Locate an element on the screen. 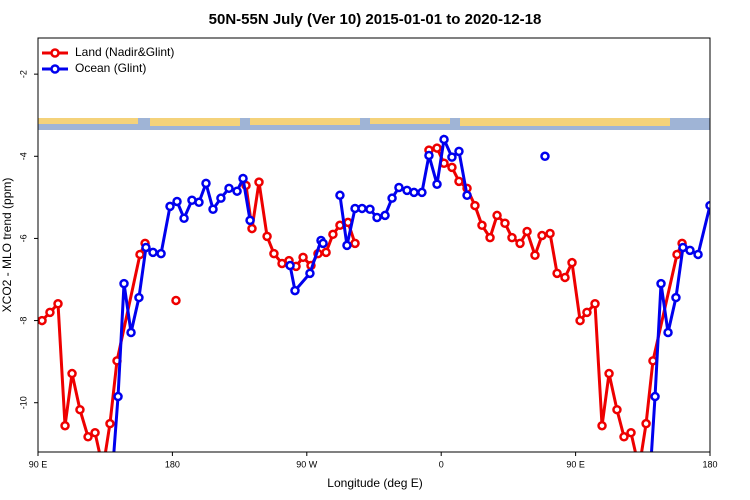 Image resolution: width=750 pixels, height=500 pixels. x-axis-label: Longitude (deg E) is located at coordinates (374, 483).